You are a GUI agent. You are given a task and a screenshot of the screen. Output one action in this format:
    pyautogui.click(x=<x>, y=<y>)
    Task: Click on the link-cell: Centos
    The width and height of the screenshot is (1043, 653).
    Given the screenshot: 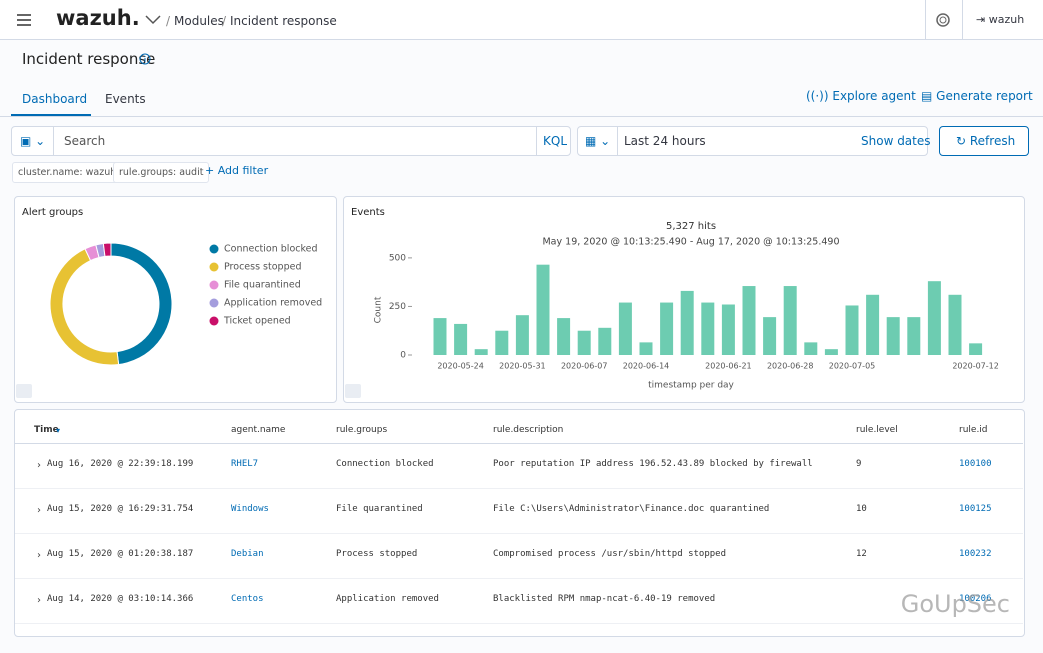 What is the action you would take?
    pyautogui.click(x=247, y=599)
    